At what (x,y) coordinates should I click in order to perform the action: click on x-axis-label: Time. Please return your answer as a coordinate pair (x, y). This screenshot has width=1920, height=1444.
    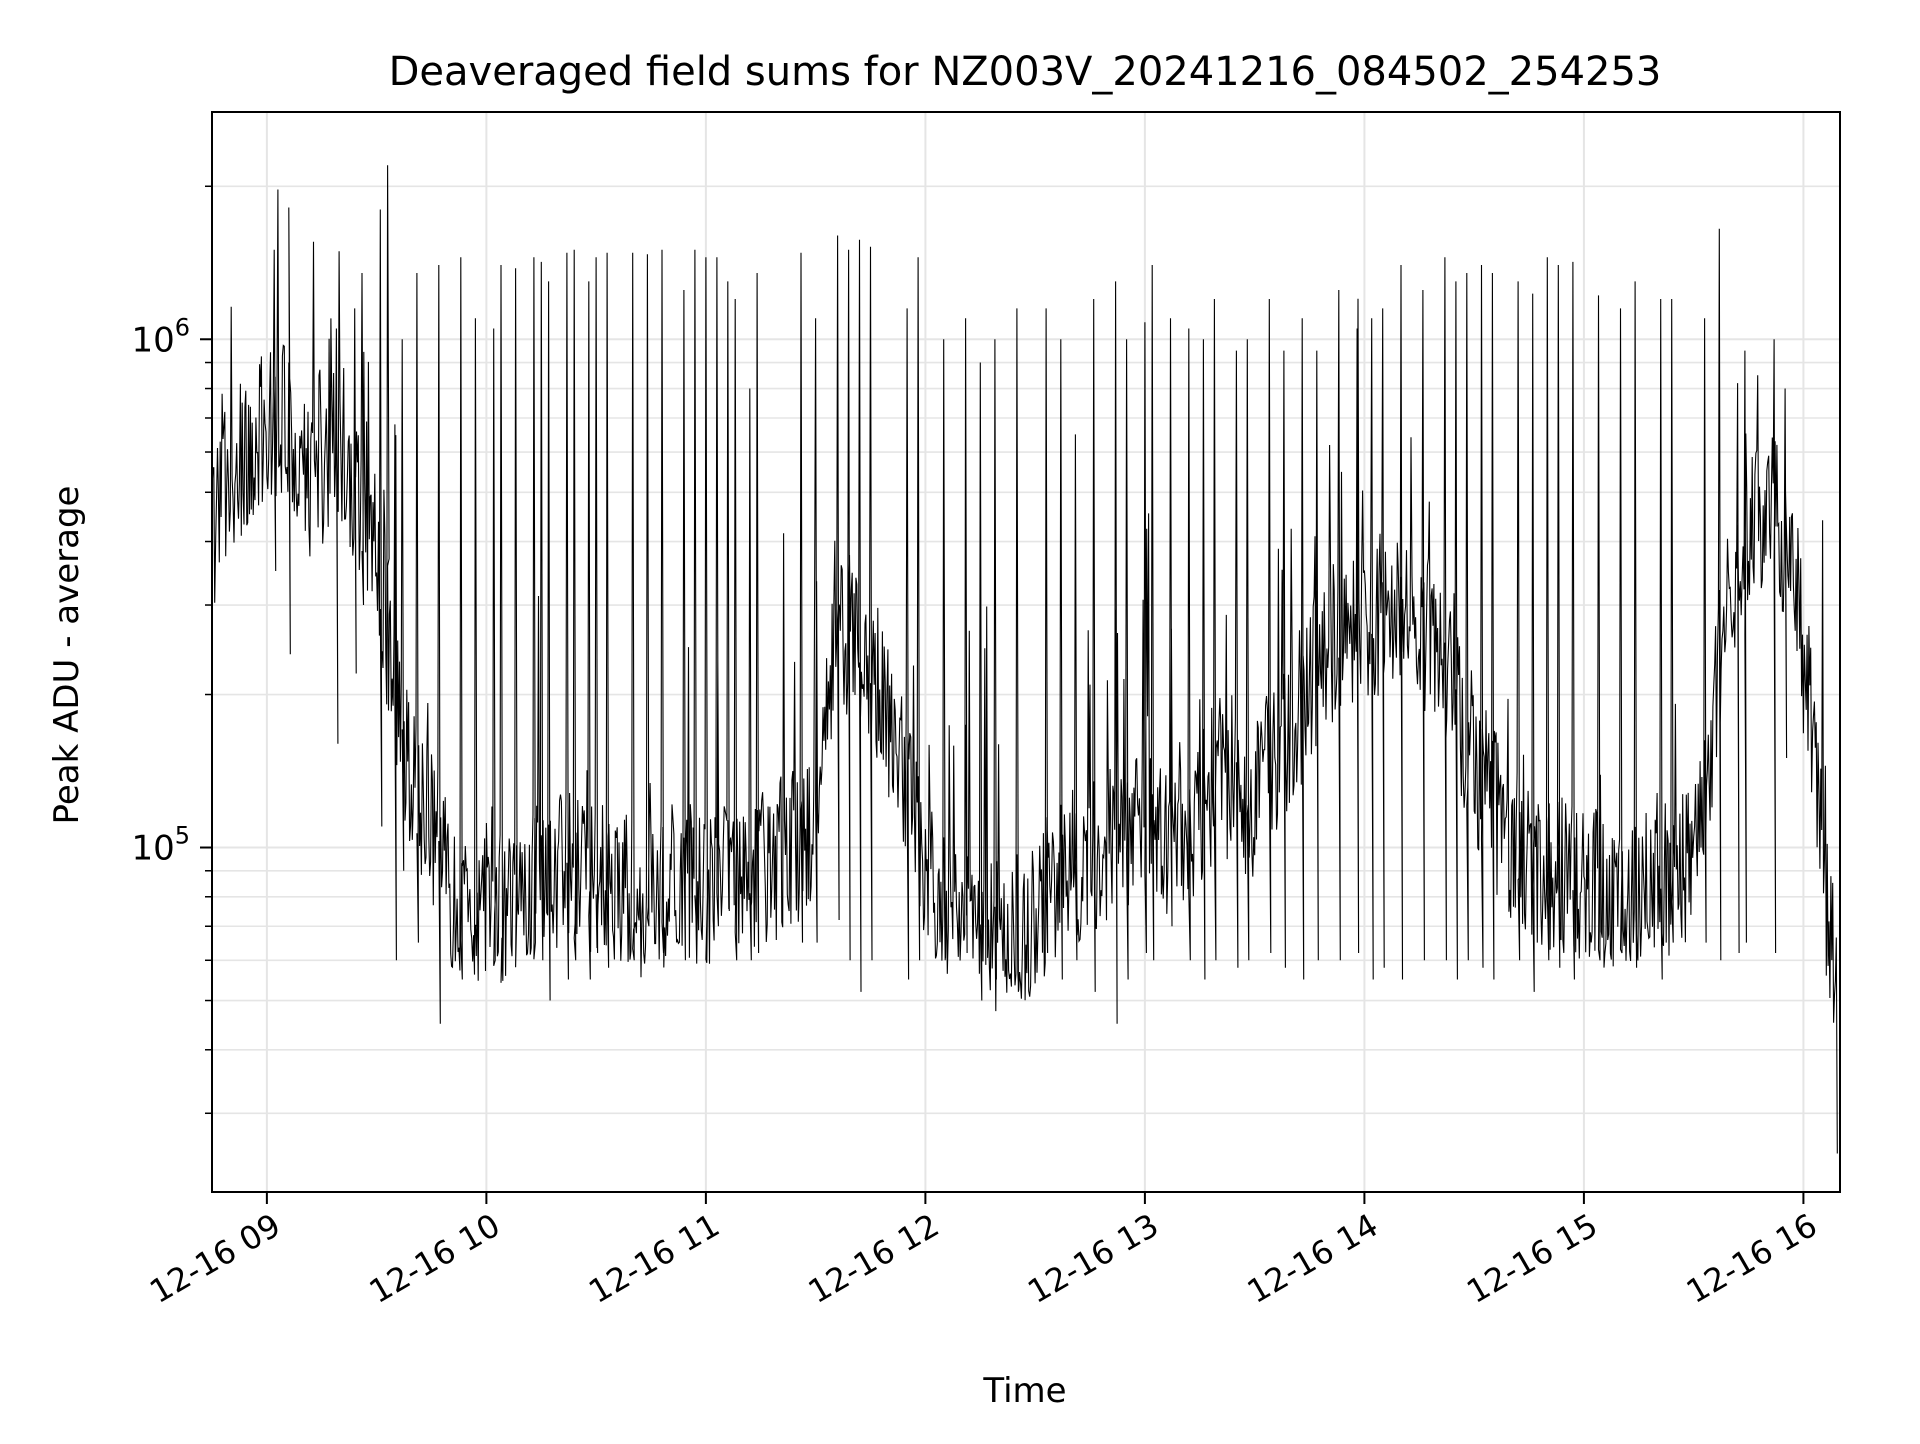
    Looking at the image, I should click on (1024, 1391).